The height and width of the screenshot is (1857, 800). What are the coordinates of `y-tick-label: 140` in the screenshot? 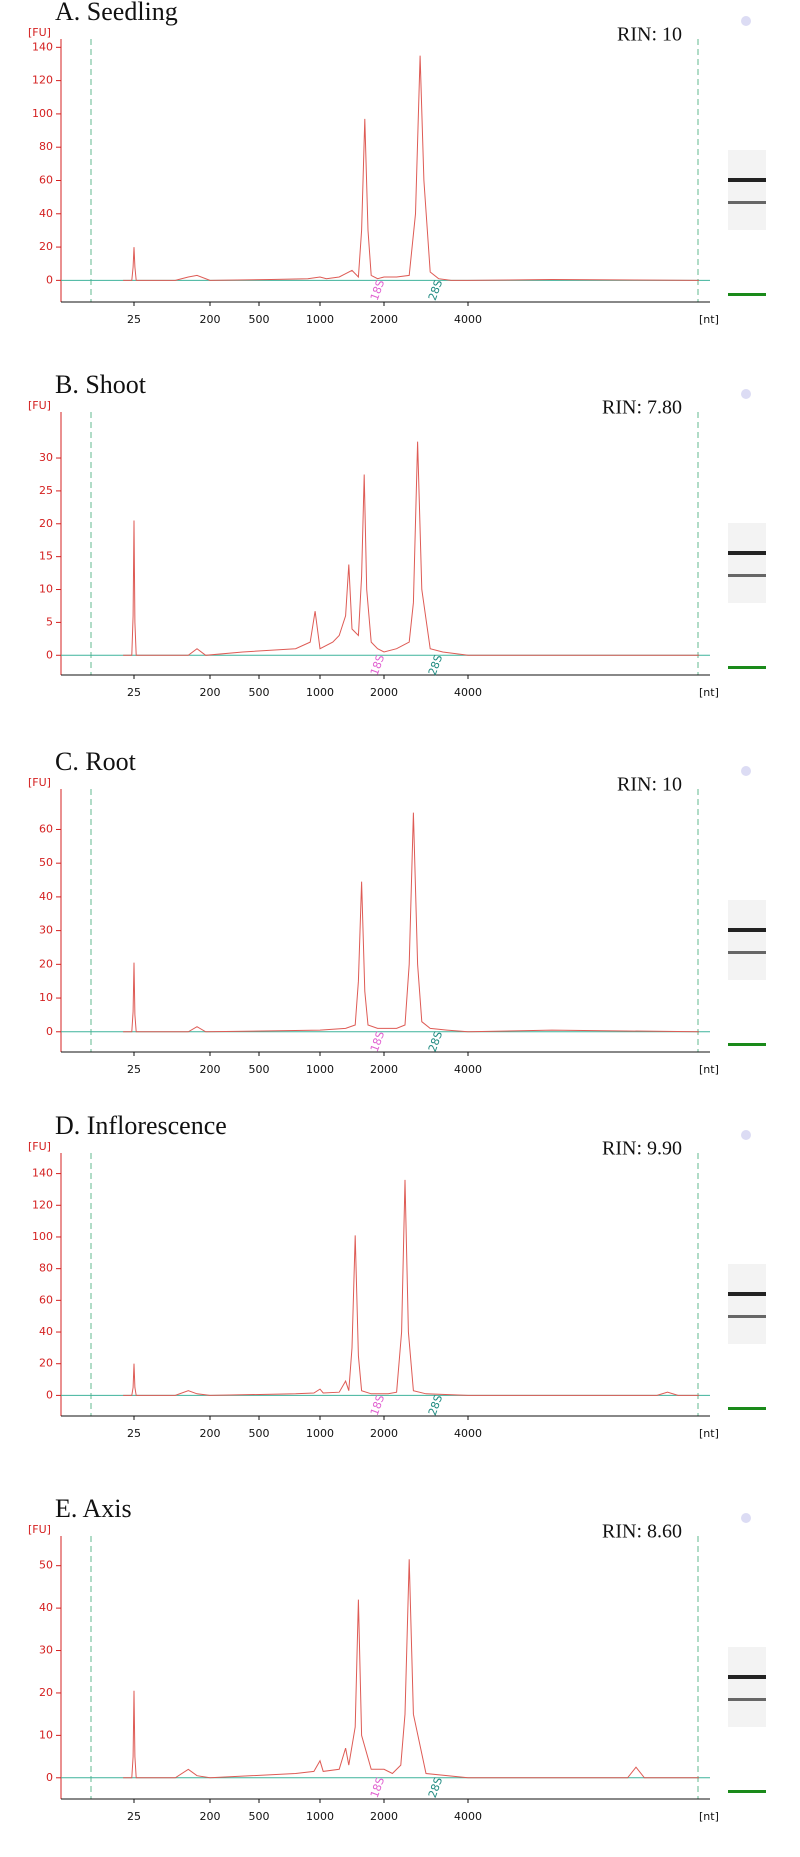 It's located at (42, 46).